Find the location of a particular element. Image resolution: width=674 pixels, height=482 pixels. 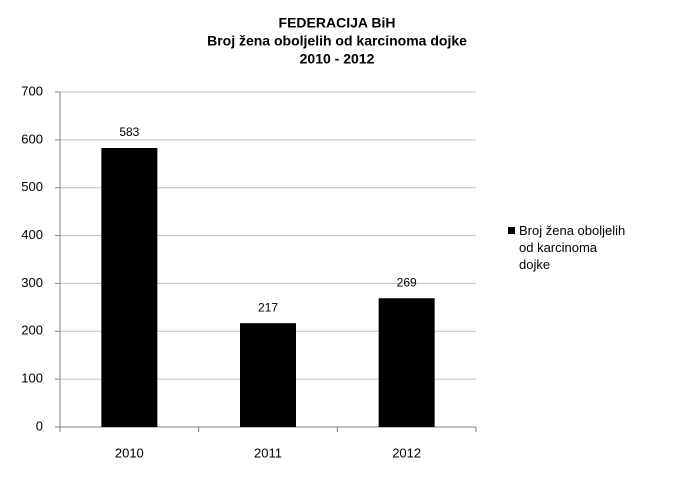

y-tick-label: 400 is located at coordinates (32, 234).